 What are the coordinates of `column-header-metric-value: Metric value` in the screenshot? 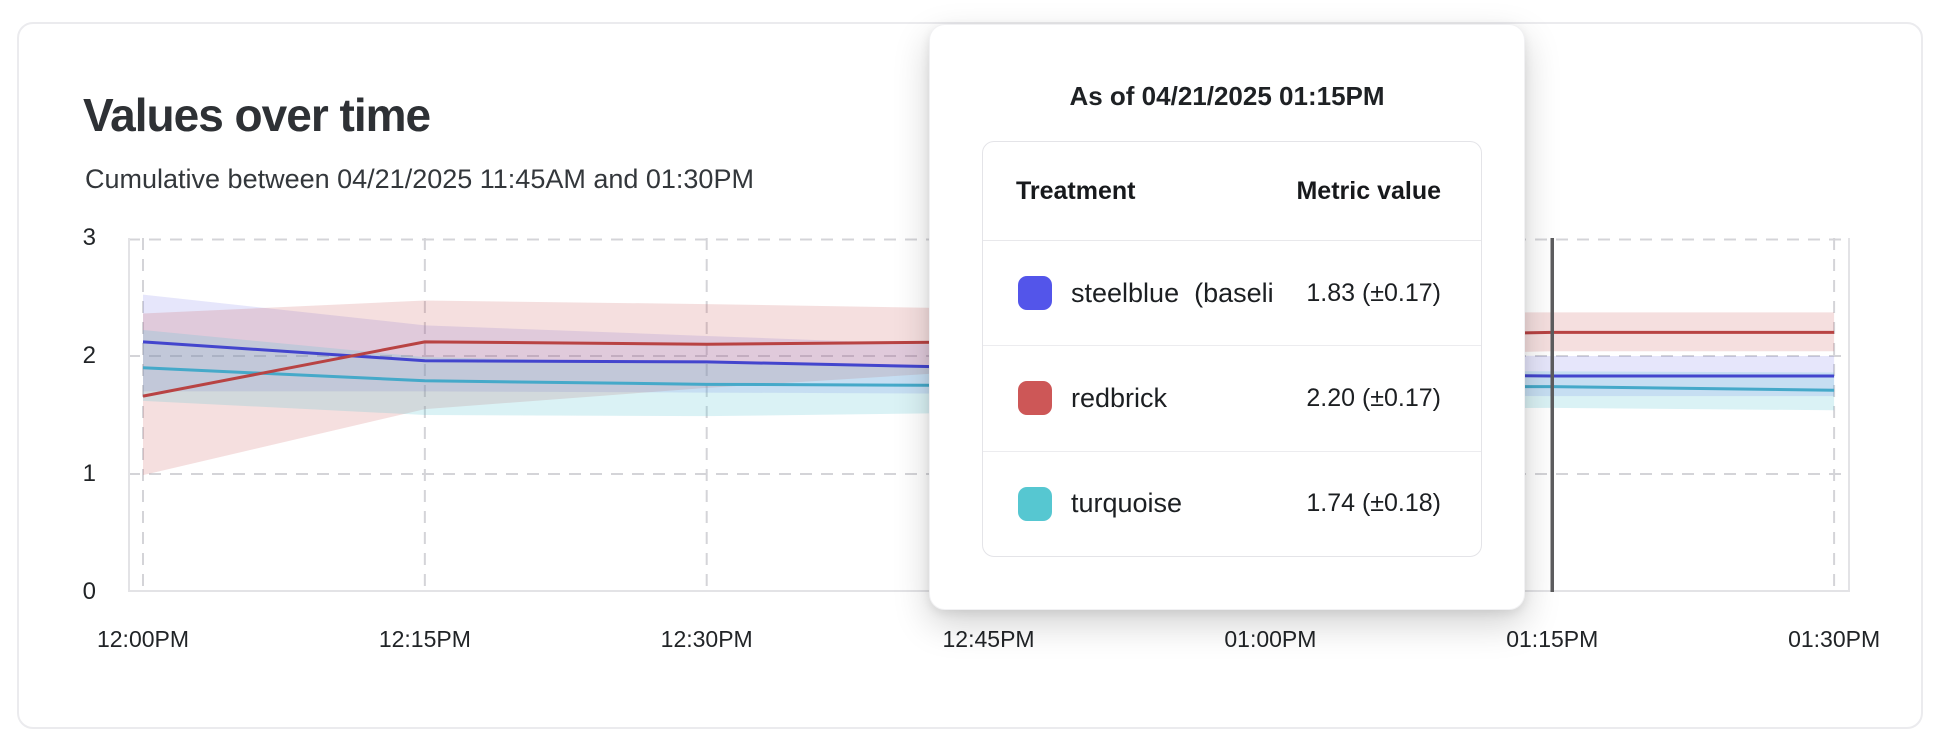 It's located at (1368, 190).